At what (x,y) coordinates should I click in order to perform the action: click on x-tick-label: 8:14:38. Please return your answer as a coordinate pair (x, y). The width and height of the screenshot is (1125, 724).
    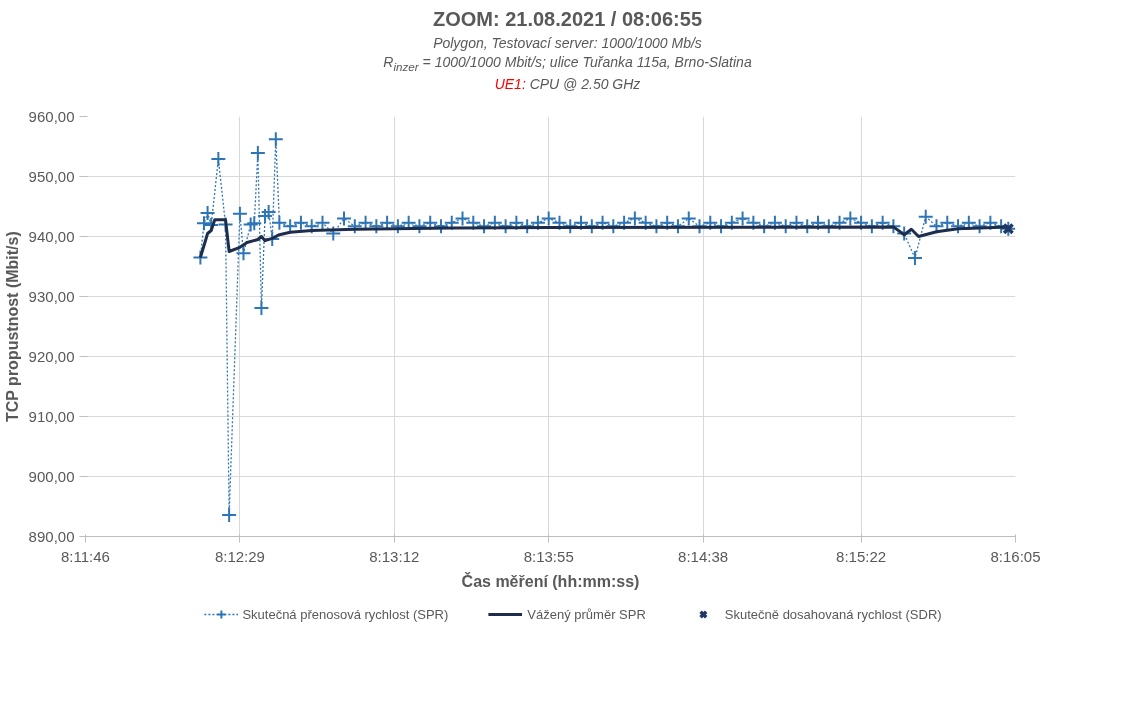
    Looking at the image, I should click on (703, 556).